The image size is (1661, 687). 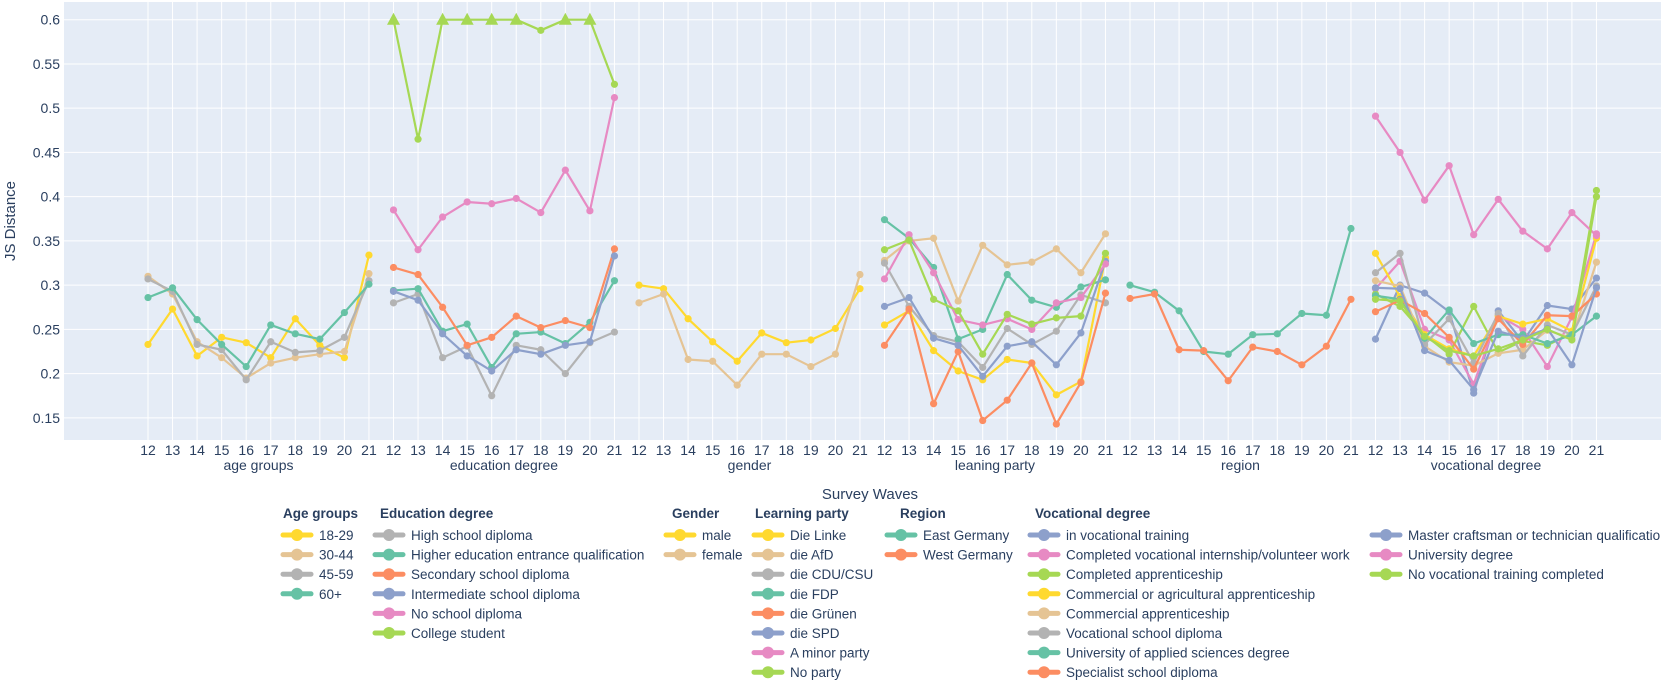 I want to click on legend-item: East Germany, so click(x=947, y=535).